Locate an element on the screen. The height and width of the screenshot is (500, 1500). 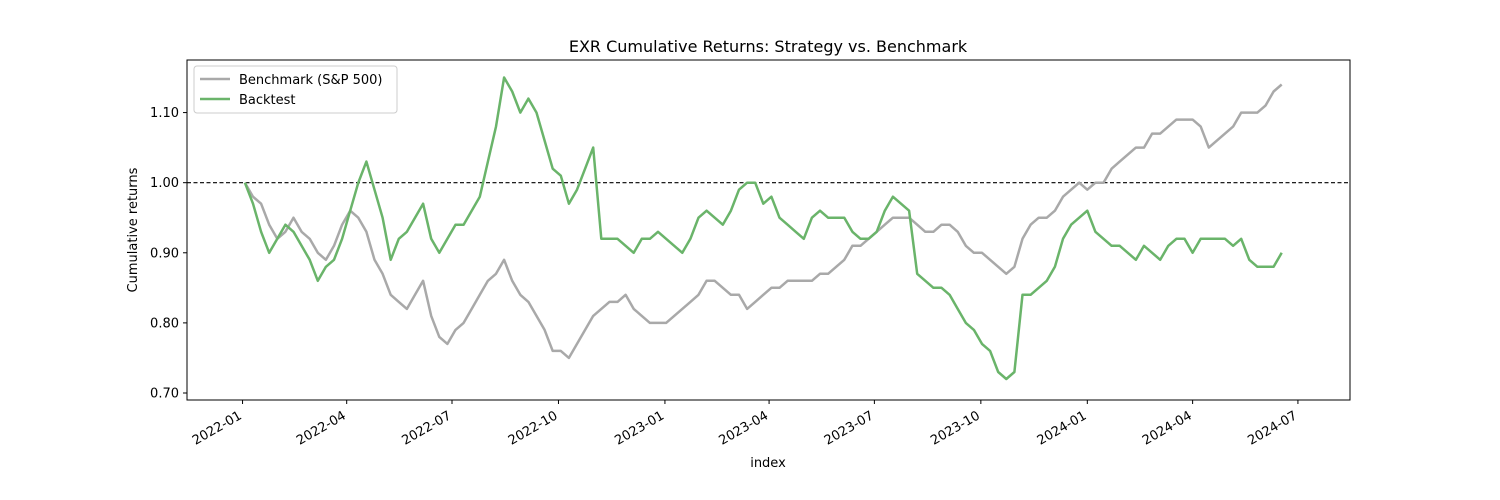
legend: Benchmark (S&P 500) Backtest is located at coordinates (295, 89).